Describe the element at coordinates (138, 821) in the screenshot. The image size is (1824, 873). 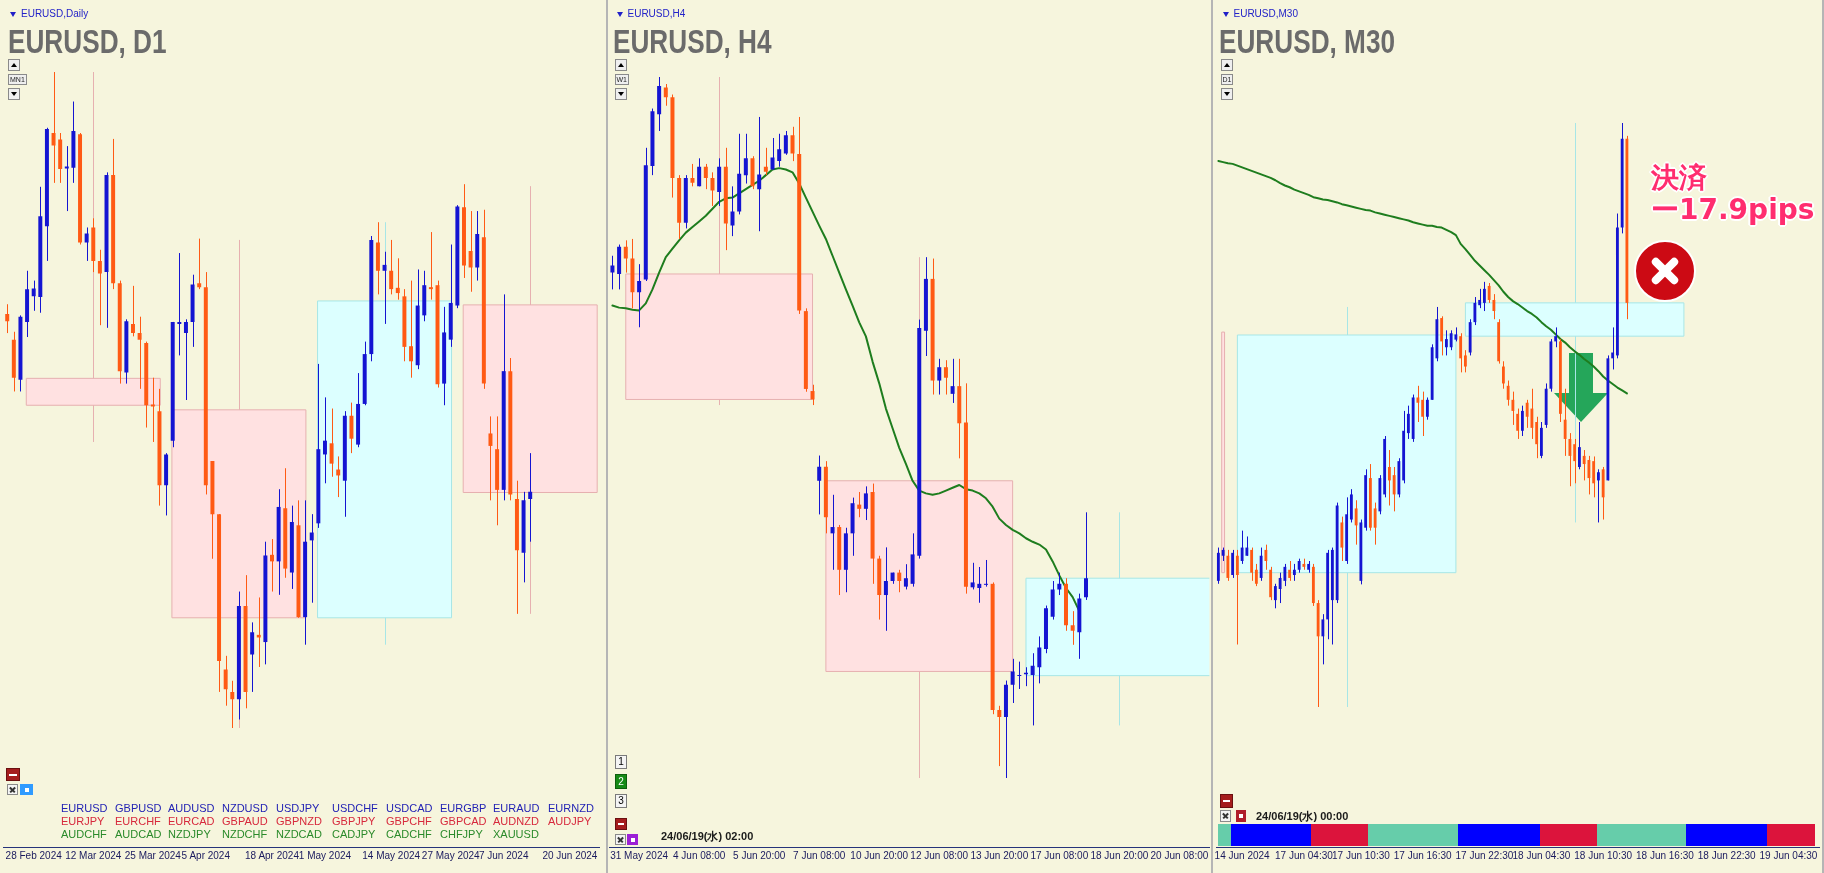
I see `text: EURCHF` at that location.